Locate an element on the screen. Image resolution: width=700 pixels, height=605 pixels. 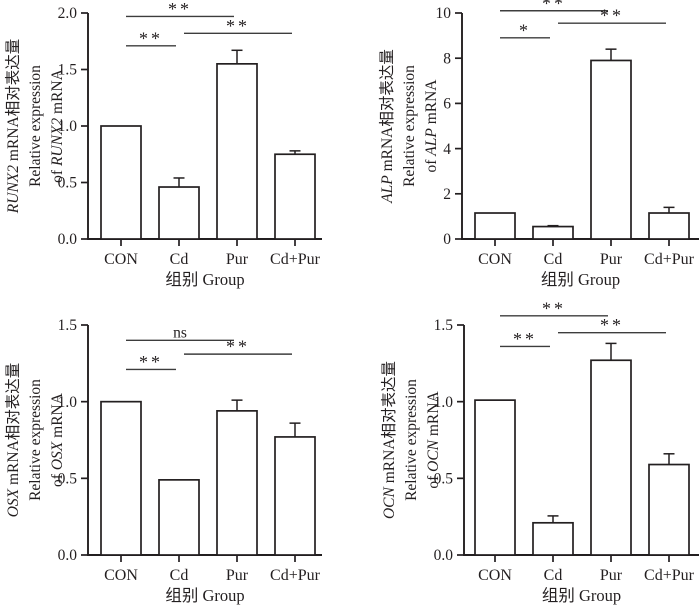
y-axis-label-cn: RUNX2 mRNA相对表达量 is located at coordinates (13, 126).